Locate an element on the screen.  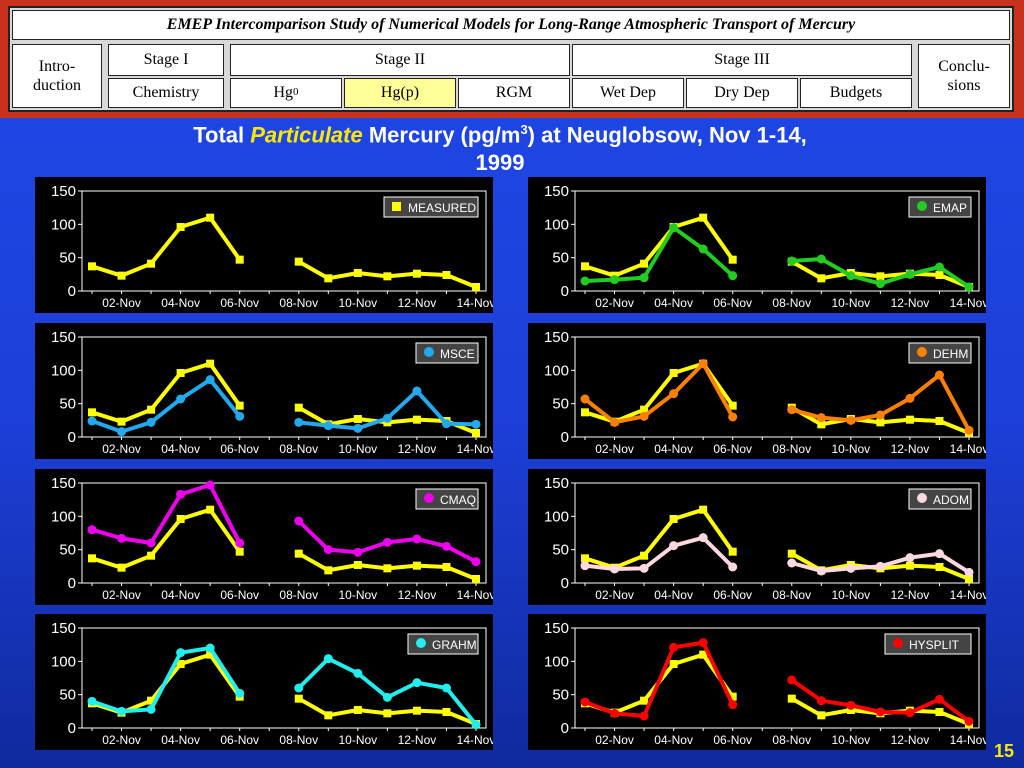
nav-budgets: Budgets is located at coordinates (856, 93).